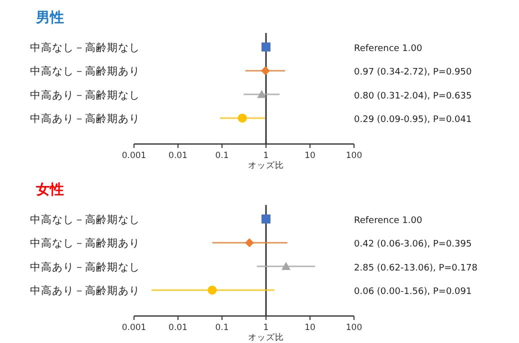 The width and height of the screenshot is (519, 343). What do you see at coordinates (416, 267) in the screenshot?
I see `annotation: 2.85 (0.62-13.06), P=0.178` at bounding box center [416, 267].